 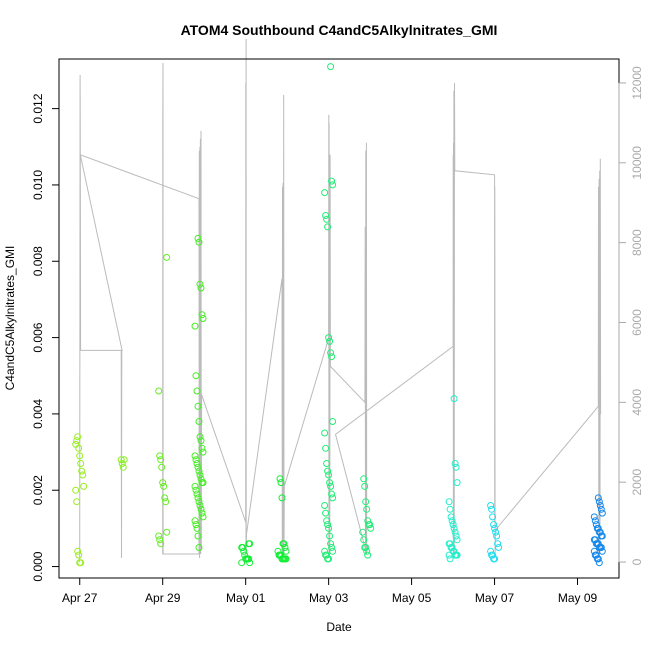 What do you see at coordinates (10, 318) in the screenshot?
I see `y-axis-label: C4andC5Alkylnitrates_GMI` at bounding box center [10, 318].